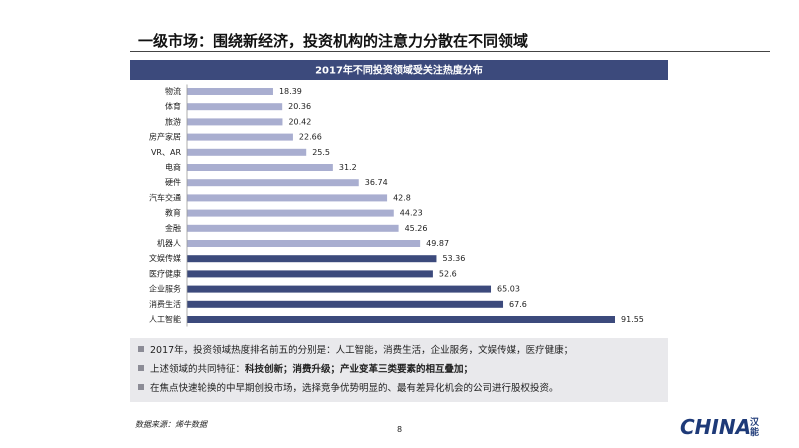 The height and width of the screenshot is (448, 799). What do you see at coordinates (166, 152) in the screenshot?
I see `category-label: VR、AR` at bounding box center [166, 152].